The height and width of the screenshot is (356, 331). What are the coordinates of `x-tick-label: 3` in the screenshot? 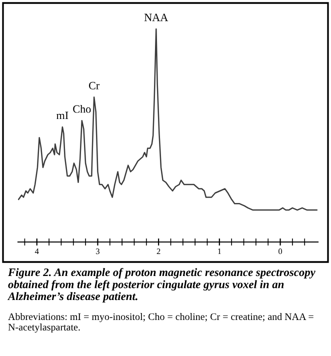 It's located at (98, 251).